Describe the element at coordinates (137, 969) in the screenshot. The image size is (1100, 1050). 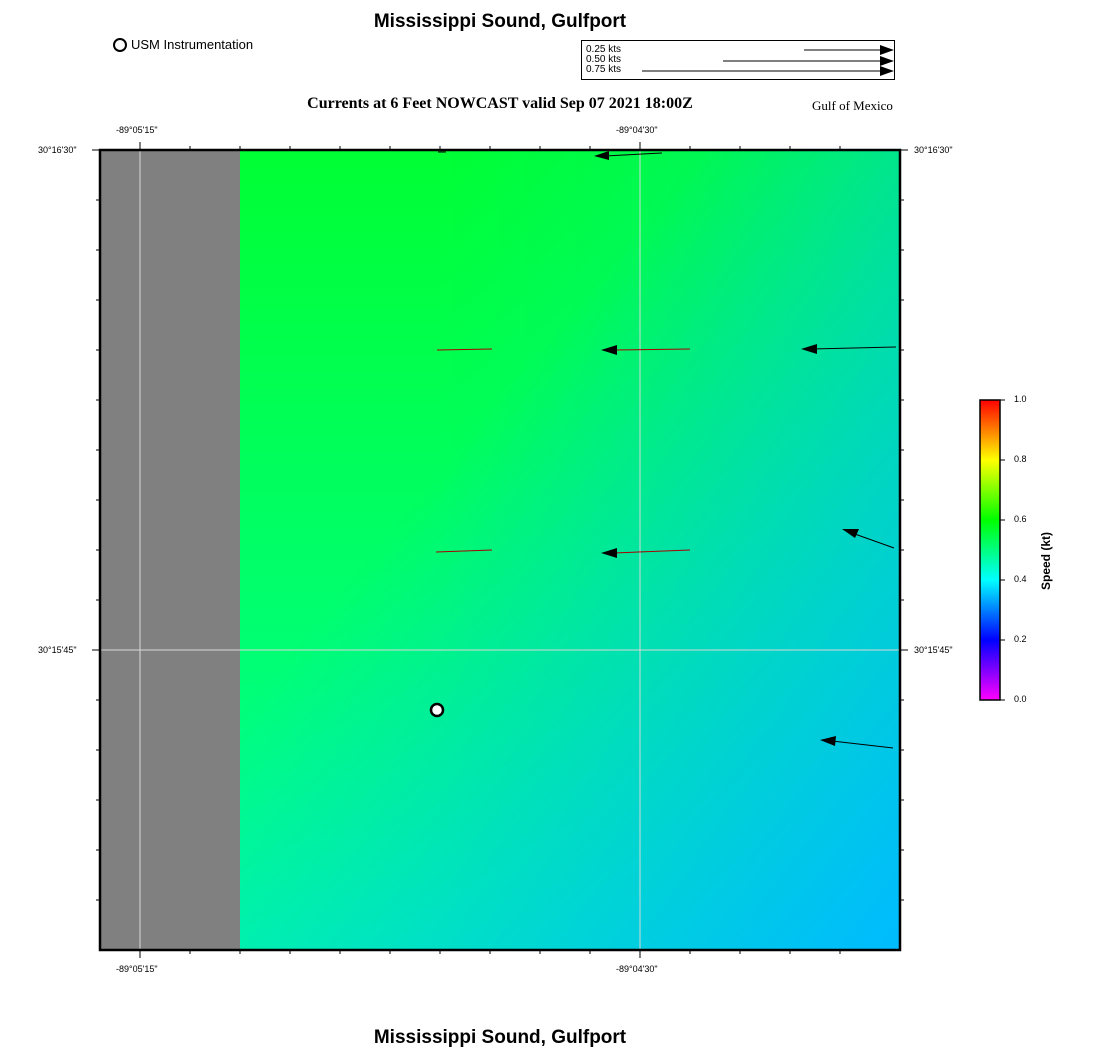
I see `lon-label-bottom-0: -89°05'15"` at that location.